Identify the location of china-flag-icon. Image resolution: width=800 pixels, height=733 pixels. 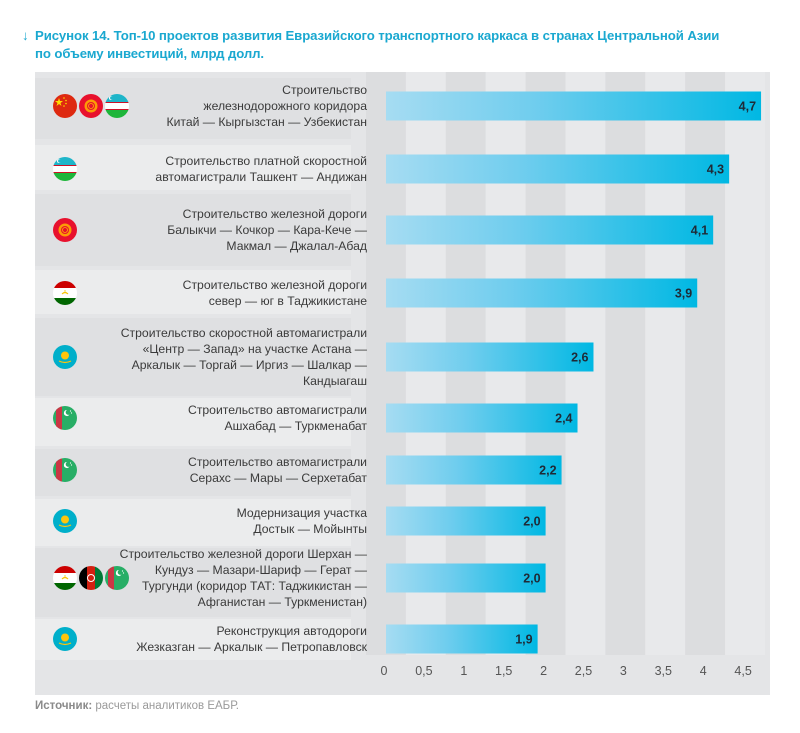
(65, 106).